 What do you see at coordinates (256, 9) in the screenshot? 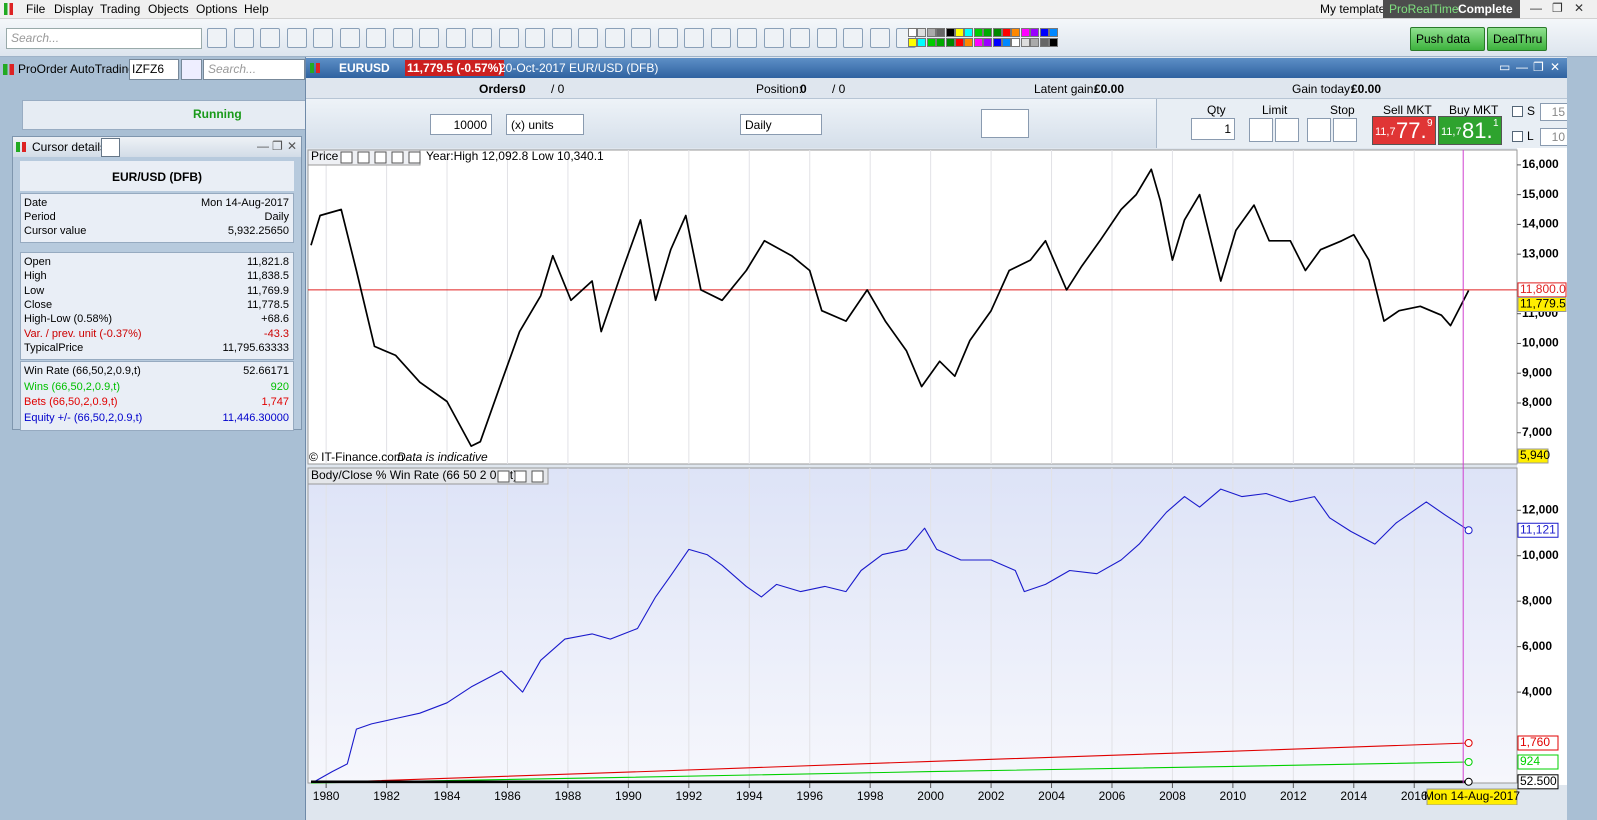
I see `menu-item: Help` at bounding box center [256, 9].